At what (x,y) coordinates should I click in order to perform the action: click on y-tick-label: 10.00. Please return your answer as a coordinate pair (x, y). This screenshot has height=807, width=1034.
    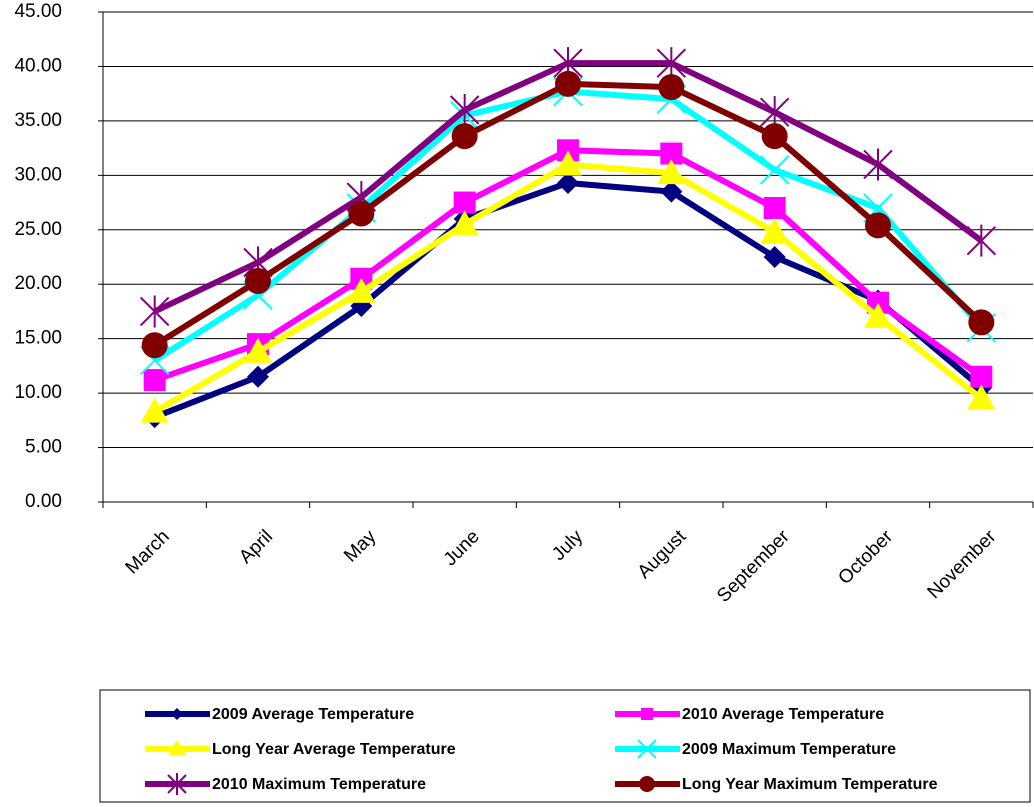
    Looking at the image, I should click on (38, 392).